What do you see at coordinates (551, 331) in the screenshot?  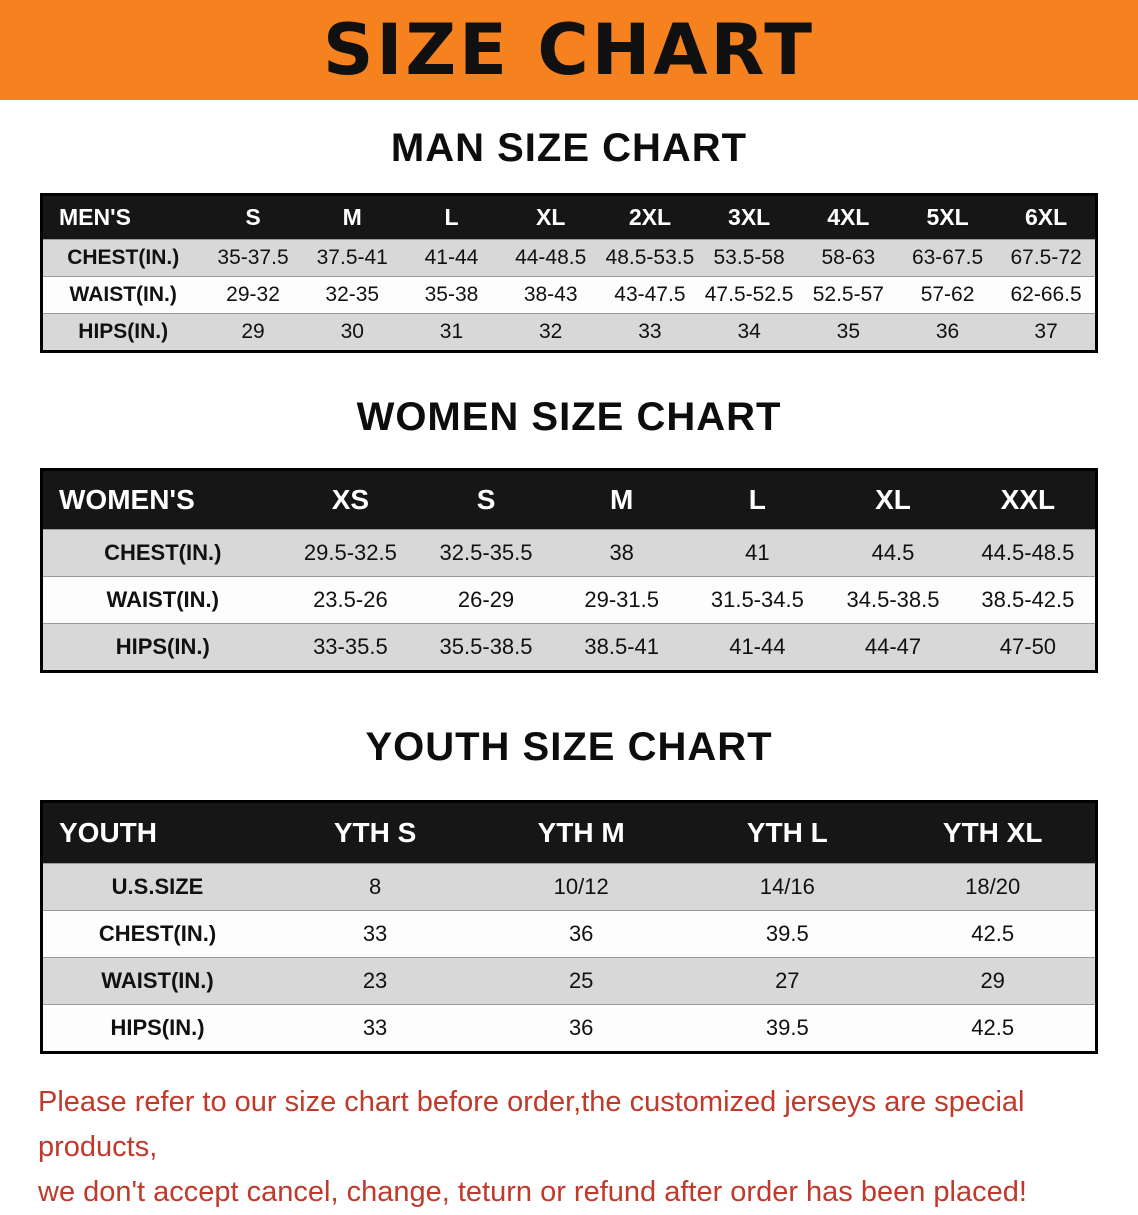 I see `data-cell: 32` at bounding box center [551, 331].